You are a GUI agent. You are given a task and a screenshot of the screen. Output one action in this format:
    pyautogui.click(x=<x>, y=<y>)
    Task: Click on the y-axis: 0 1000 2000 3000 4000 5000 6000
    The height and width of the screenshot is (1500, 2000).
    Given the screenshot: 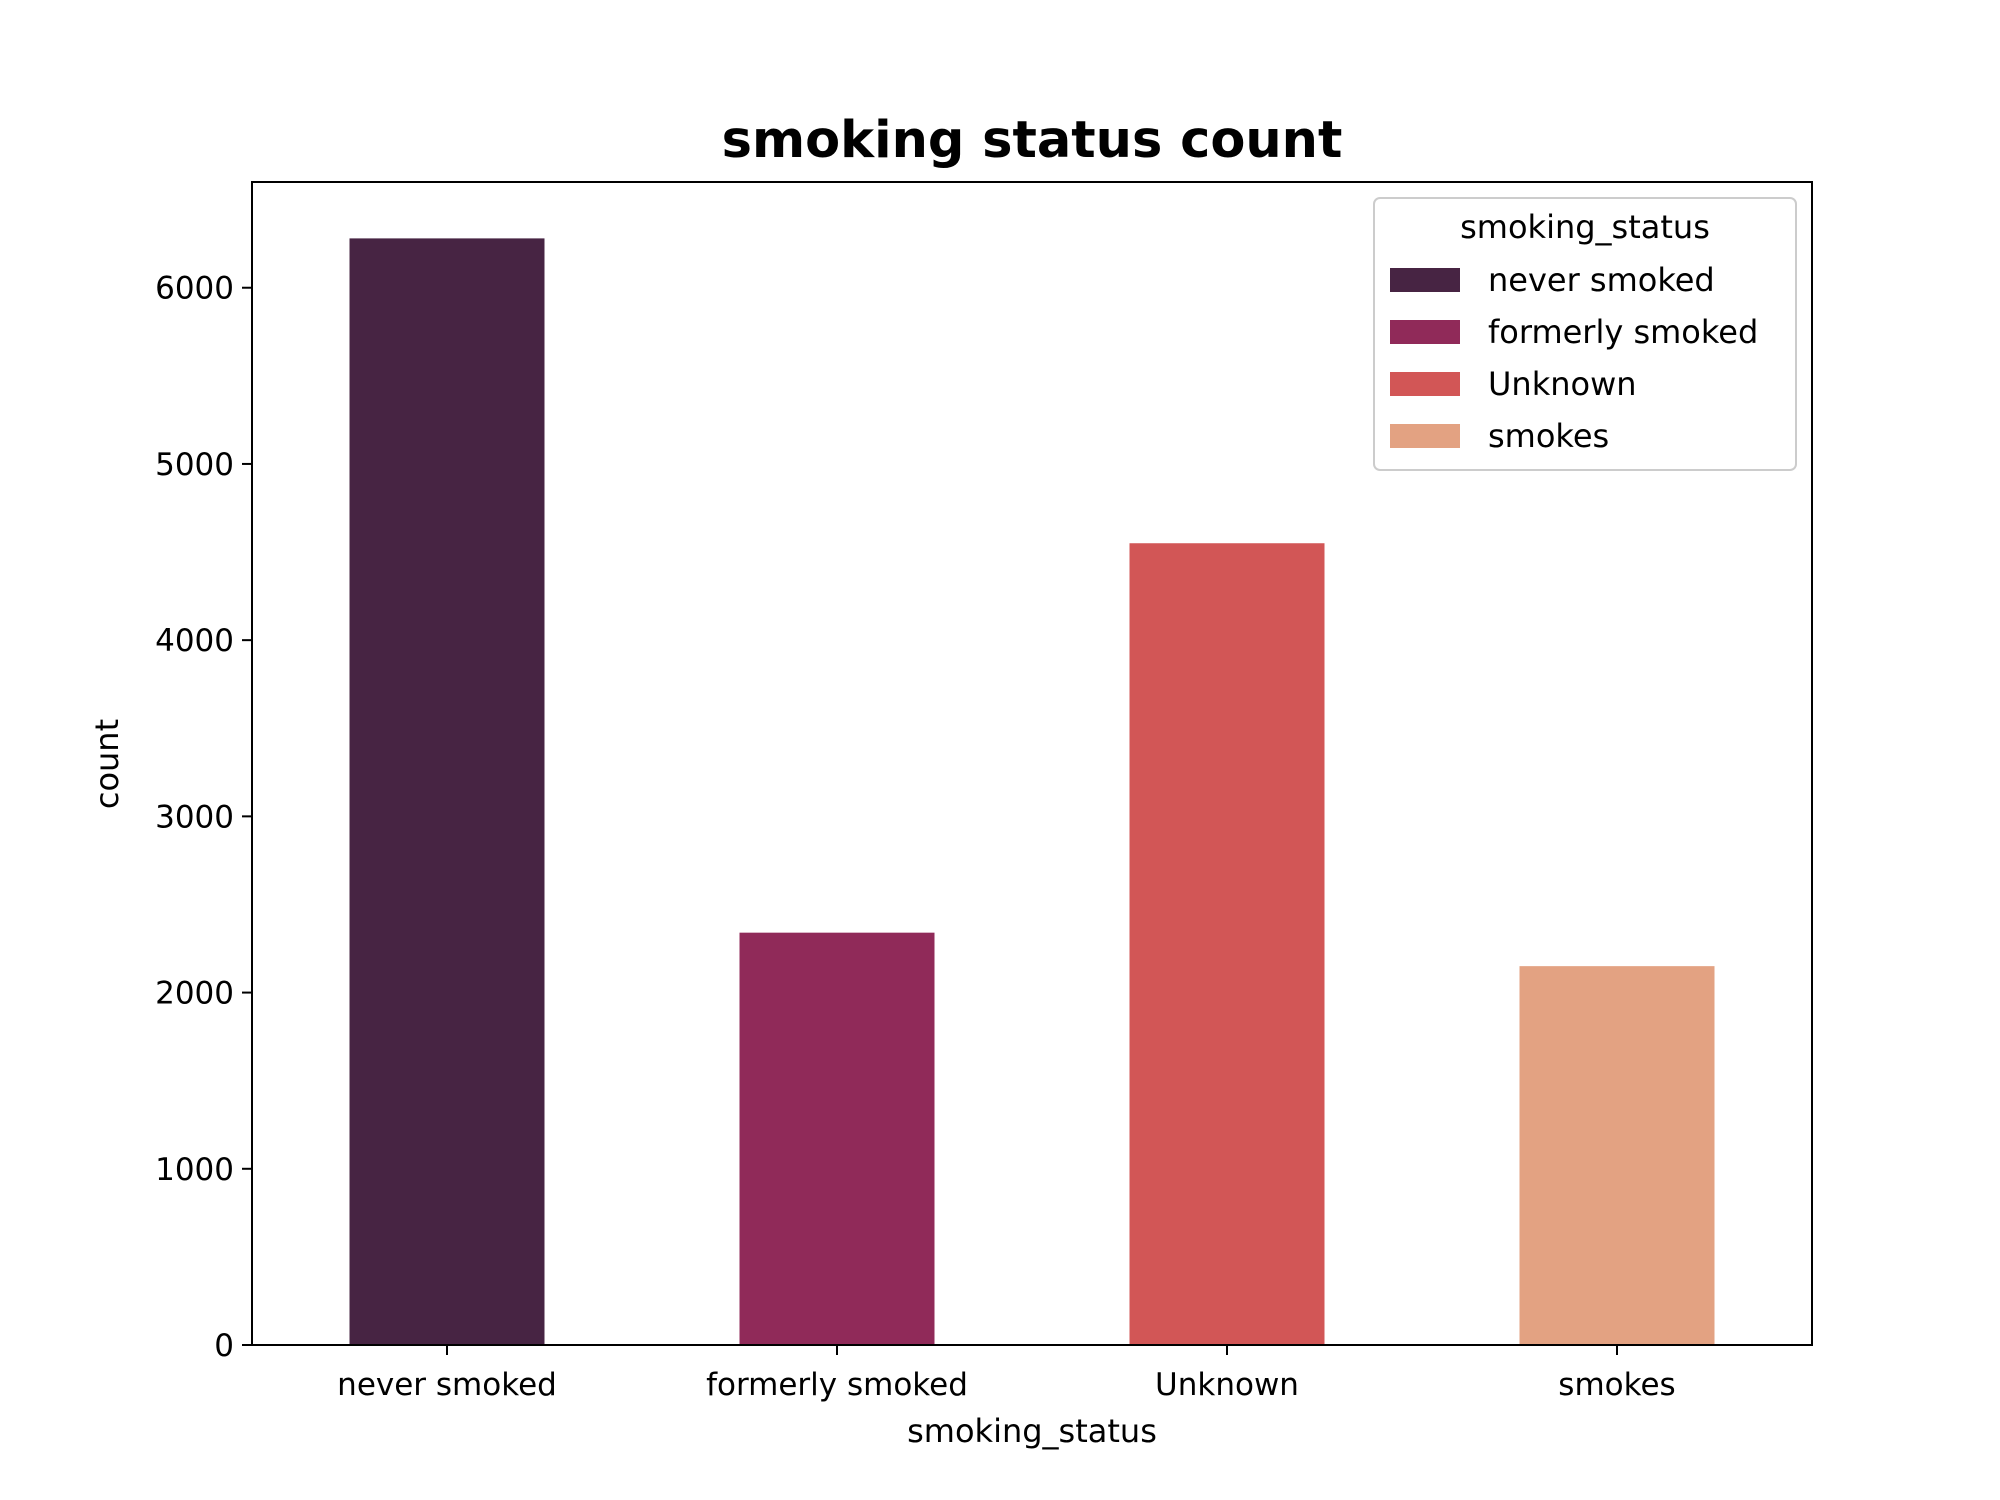 What is the action you would take?
    pyautogui.click(x=203, y=817)
    